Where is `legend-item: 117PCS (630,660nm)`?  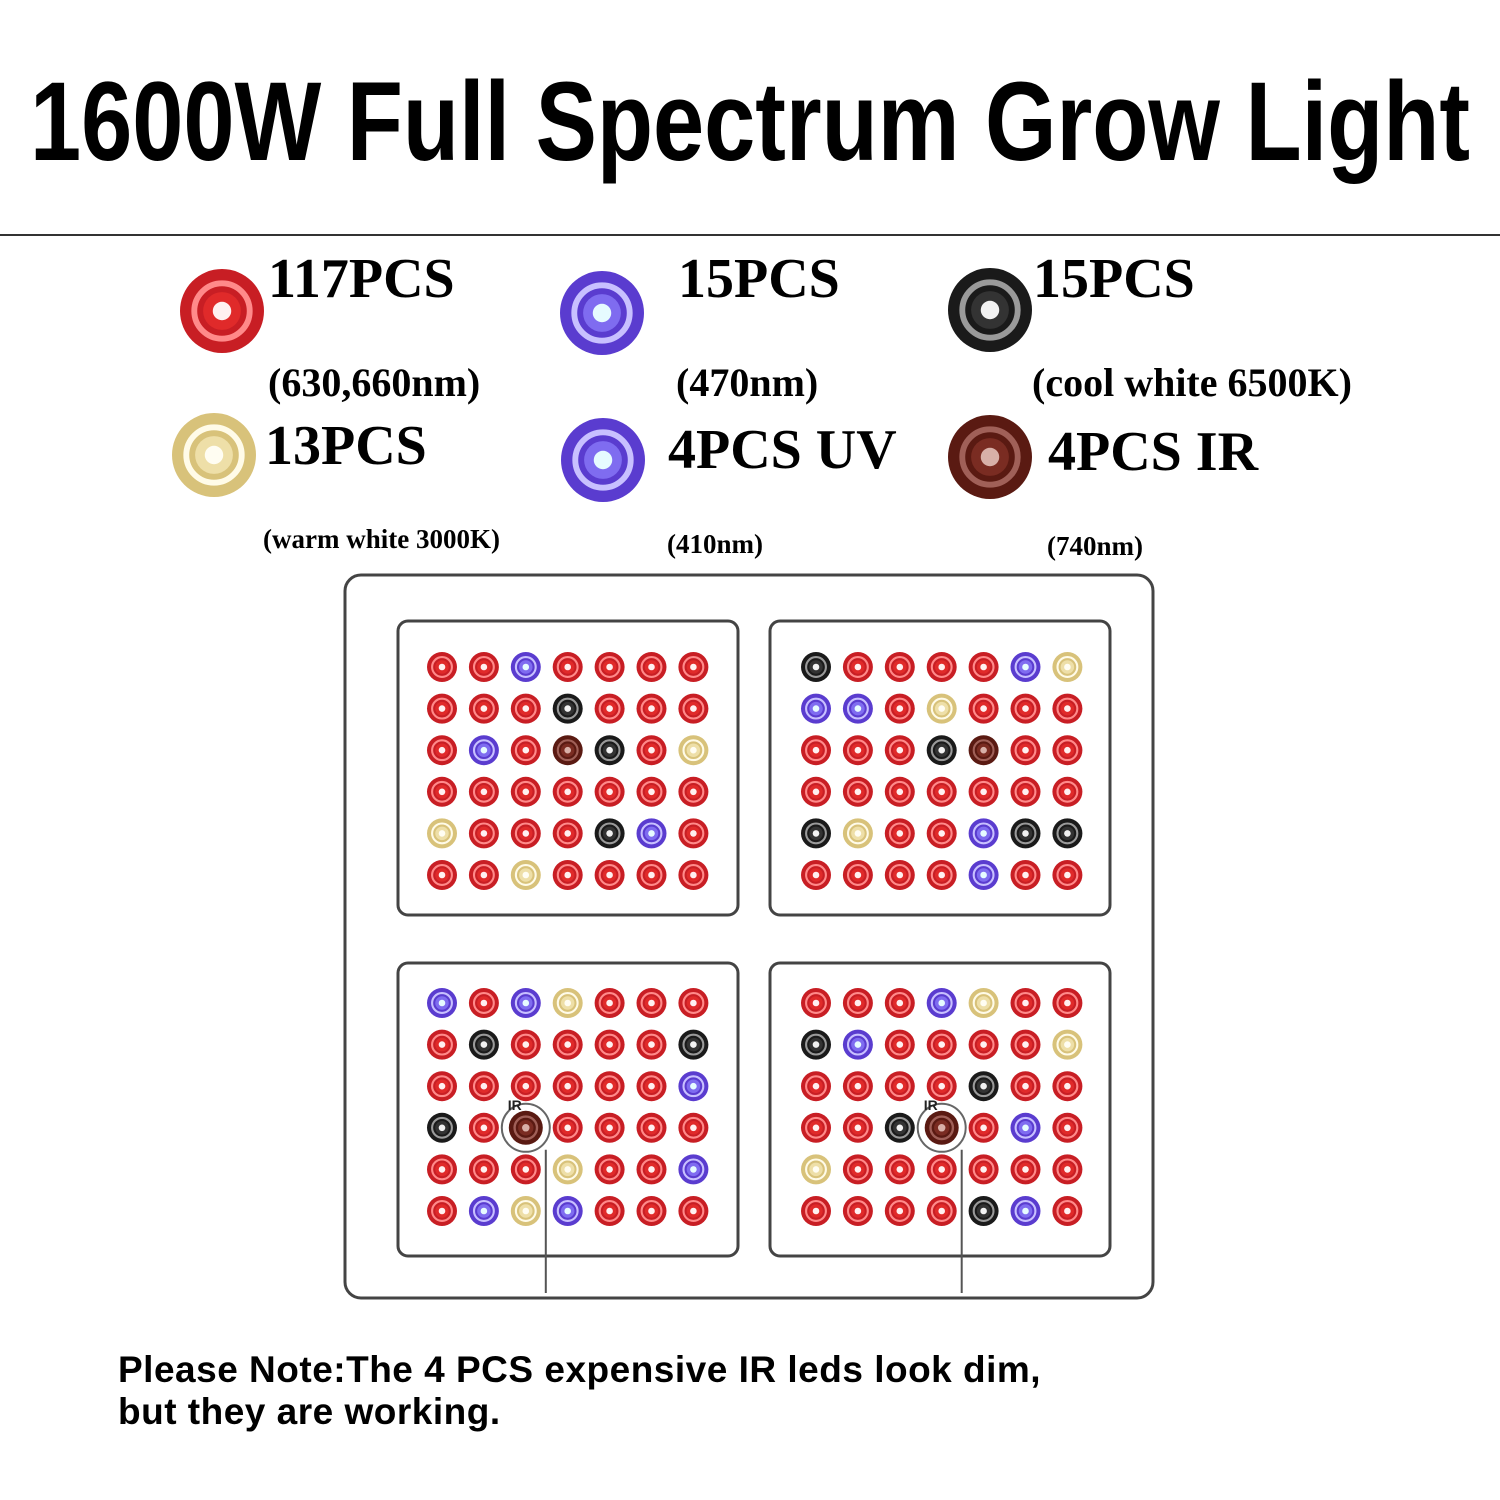 legend-item: 117PCS (630,660nm) is located at coordinates (330, 326).